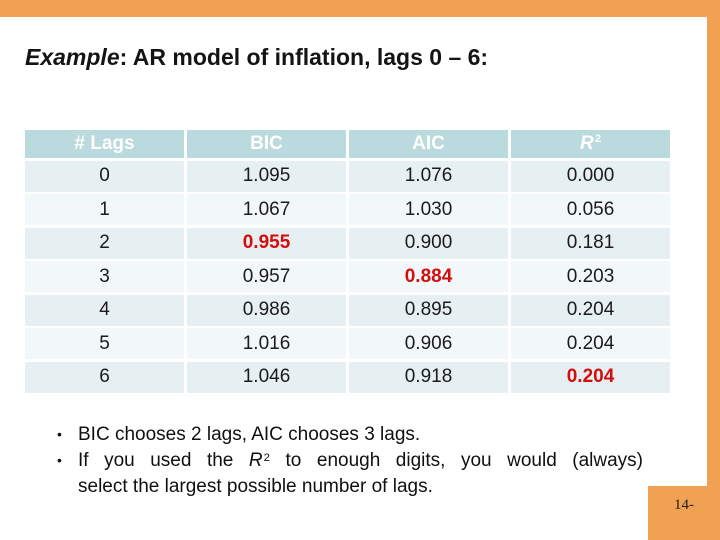 The width and height of the screenshot is (720, 540). I want to click on table-cell-lags-lag4: 4, so click(104, 310).